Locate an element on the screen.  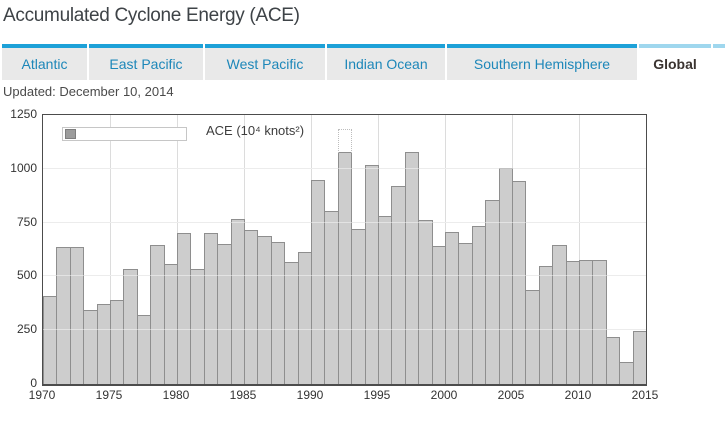
bar-2010 is located at coordinates (586, 322).